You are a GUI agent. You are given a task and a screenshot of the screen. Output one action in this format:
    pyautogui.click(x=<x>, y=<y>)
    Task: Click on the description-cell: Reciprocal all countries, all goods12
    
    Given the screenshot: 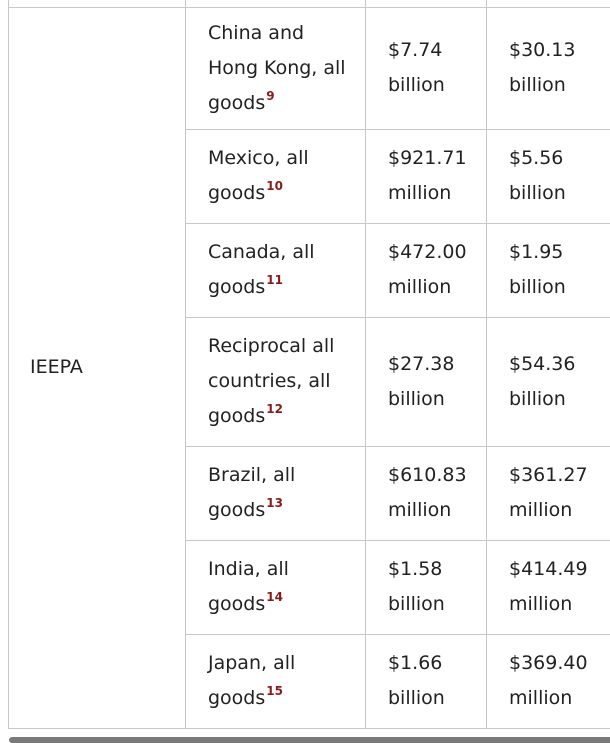 What is the action you would take?
    pyautogui.click(x=275, y=381)
    